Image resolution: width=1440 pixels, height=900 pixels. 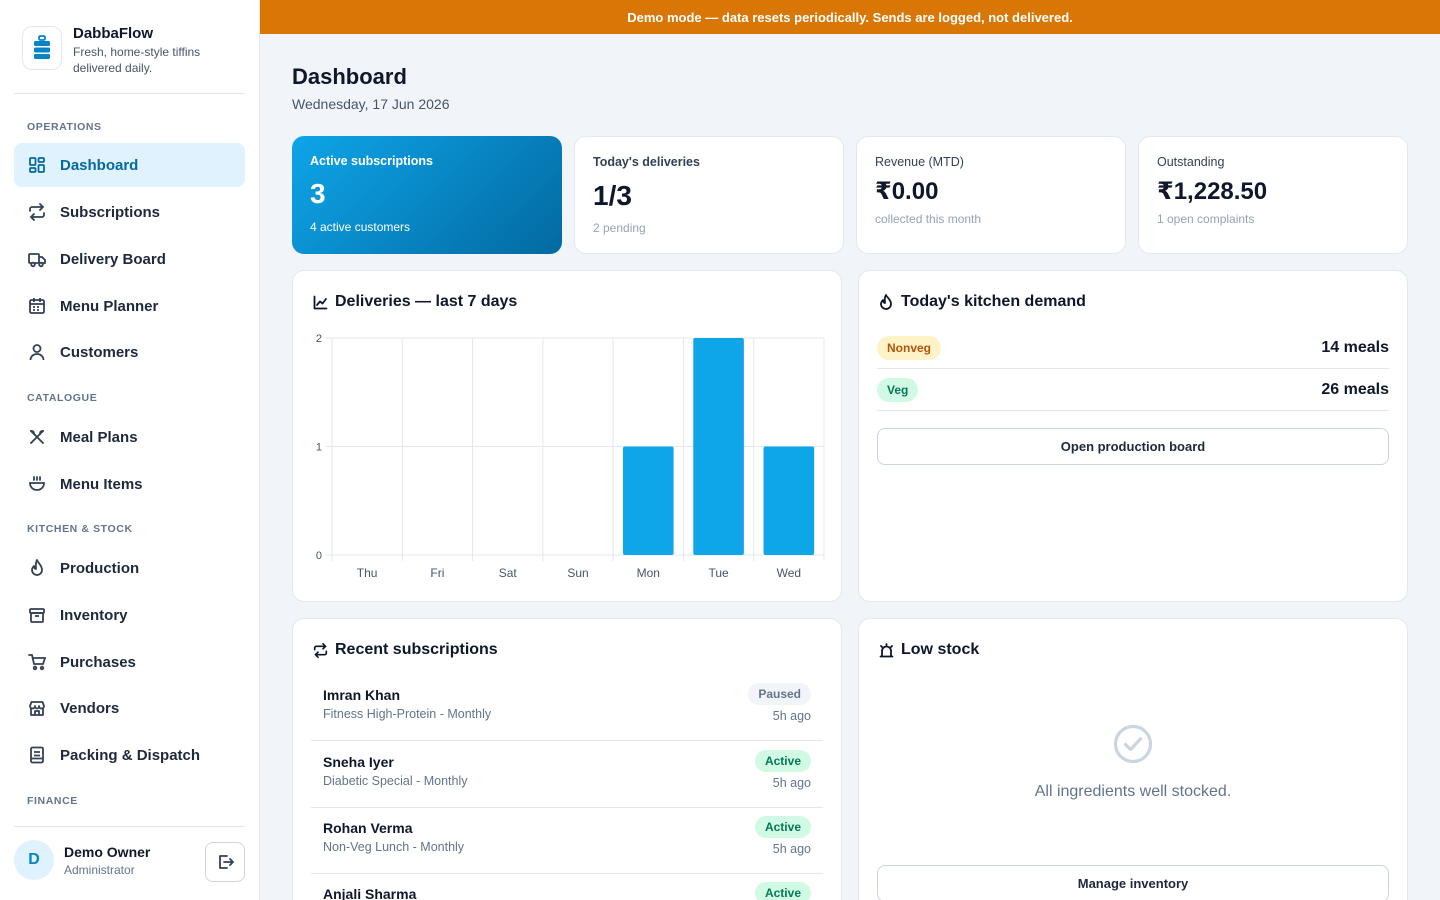 I want to click on avatar: D, so click(x=34, y=860).